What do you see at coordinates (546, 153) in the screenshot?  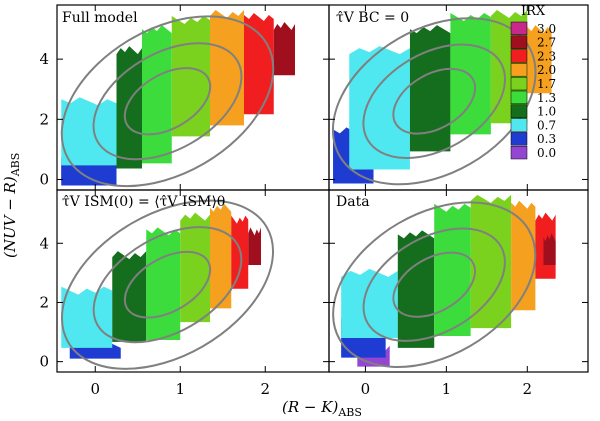 I see `legend-label: 0.0` at bounding box center [546, 153].